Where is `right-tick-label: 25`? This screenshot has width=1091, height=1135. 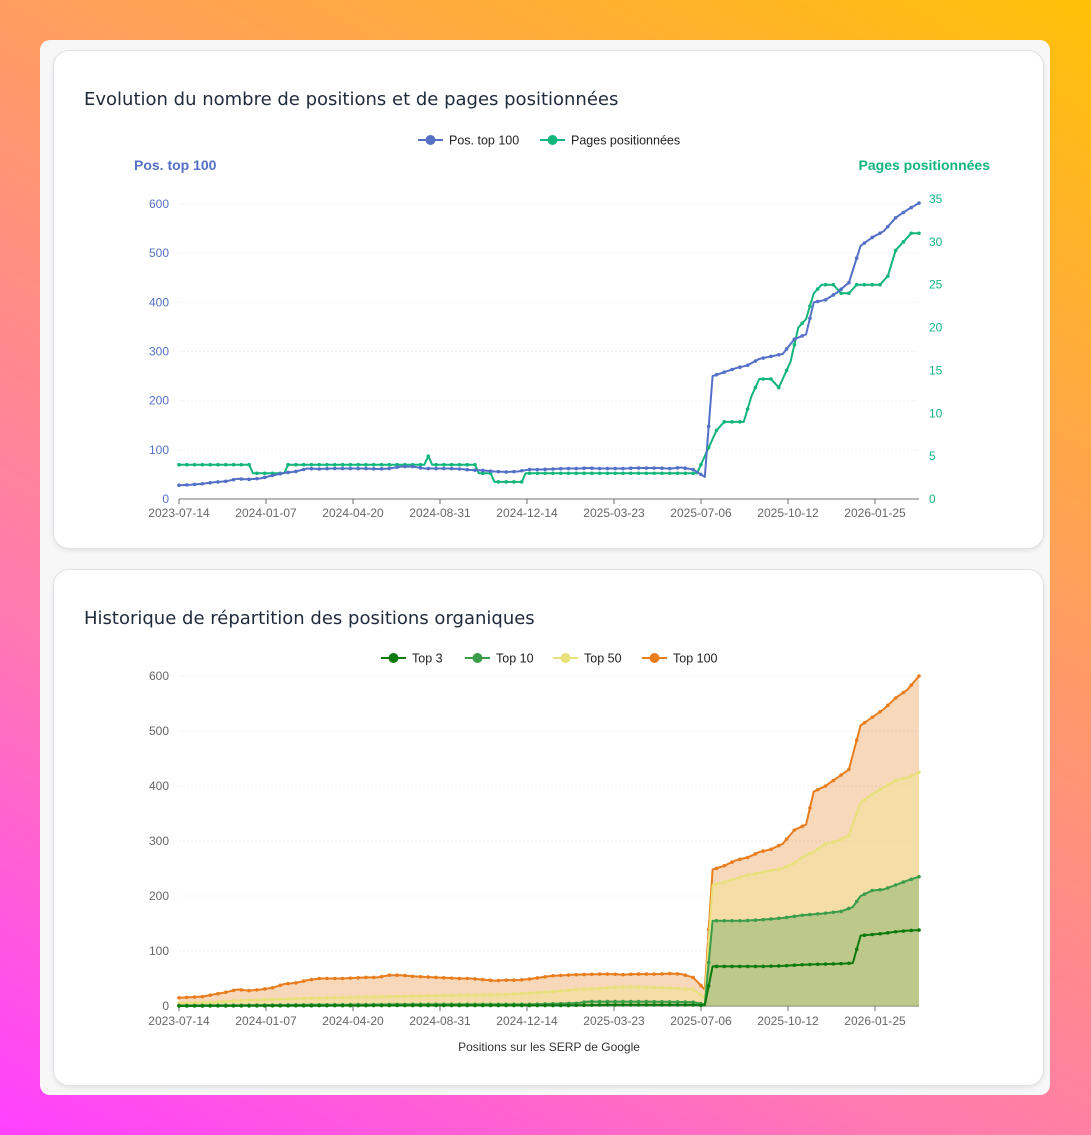 right-tick-label: 25 is located at coordinates (936, 285).